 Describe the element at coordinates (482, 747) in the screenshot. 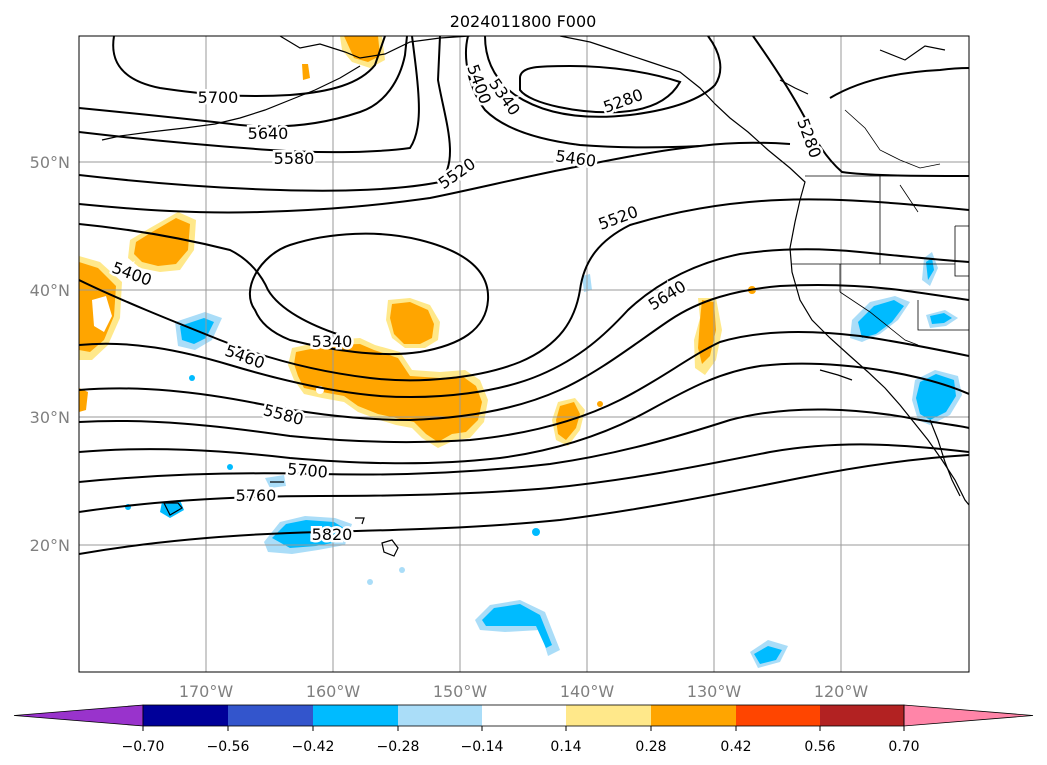

I see `colorbar-tick-label: −0.14` at that location.